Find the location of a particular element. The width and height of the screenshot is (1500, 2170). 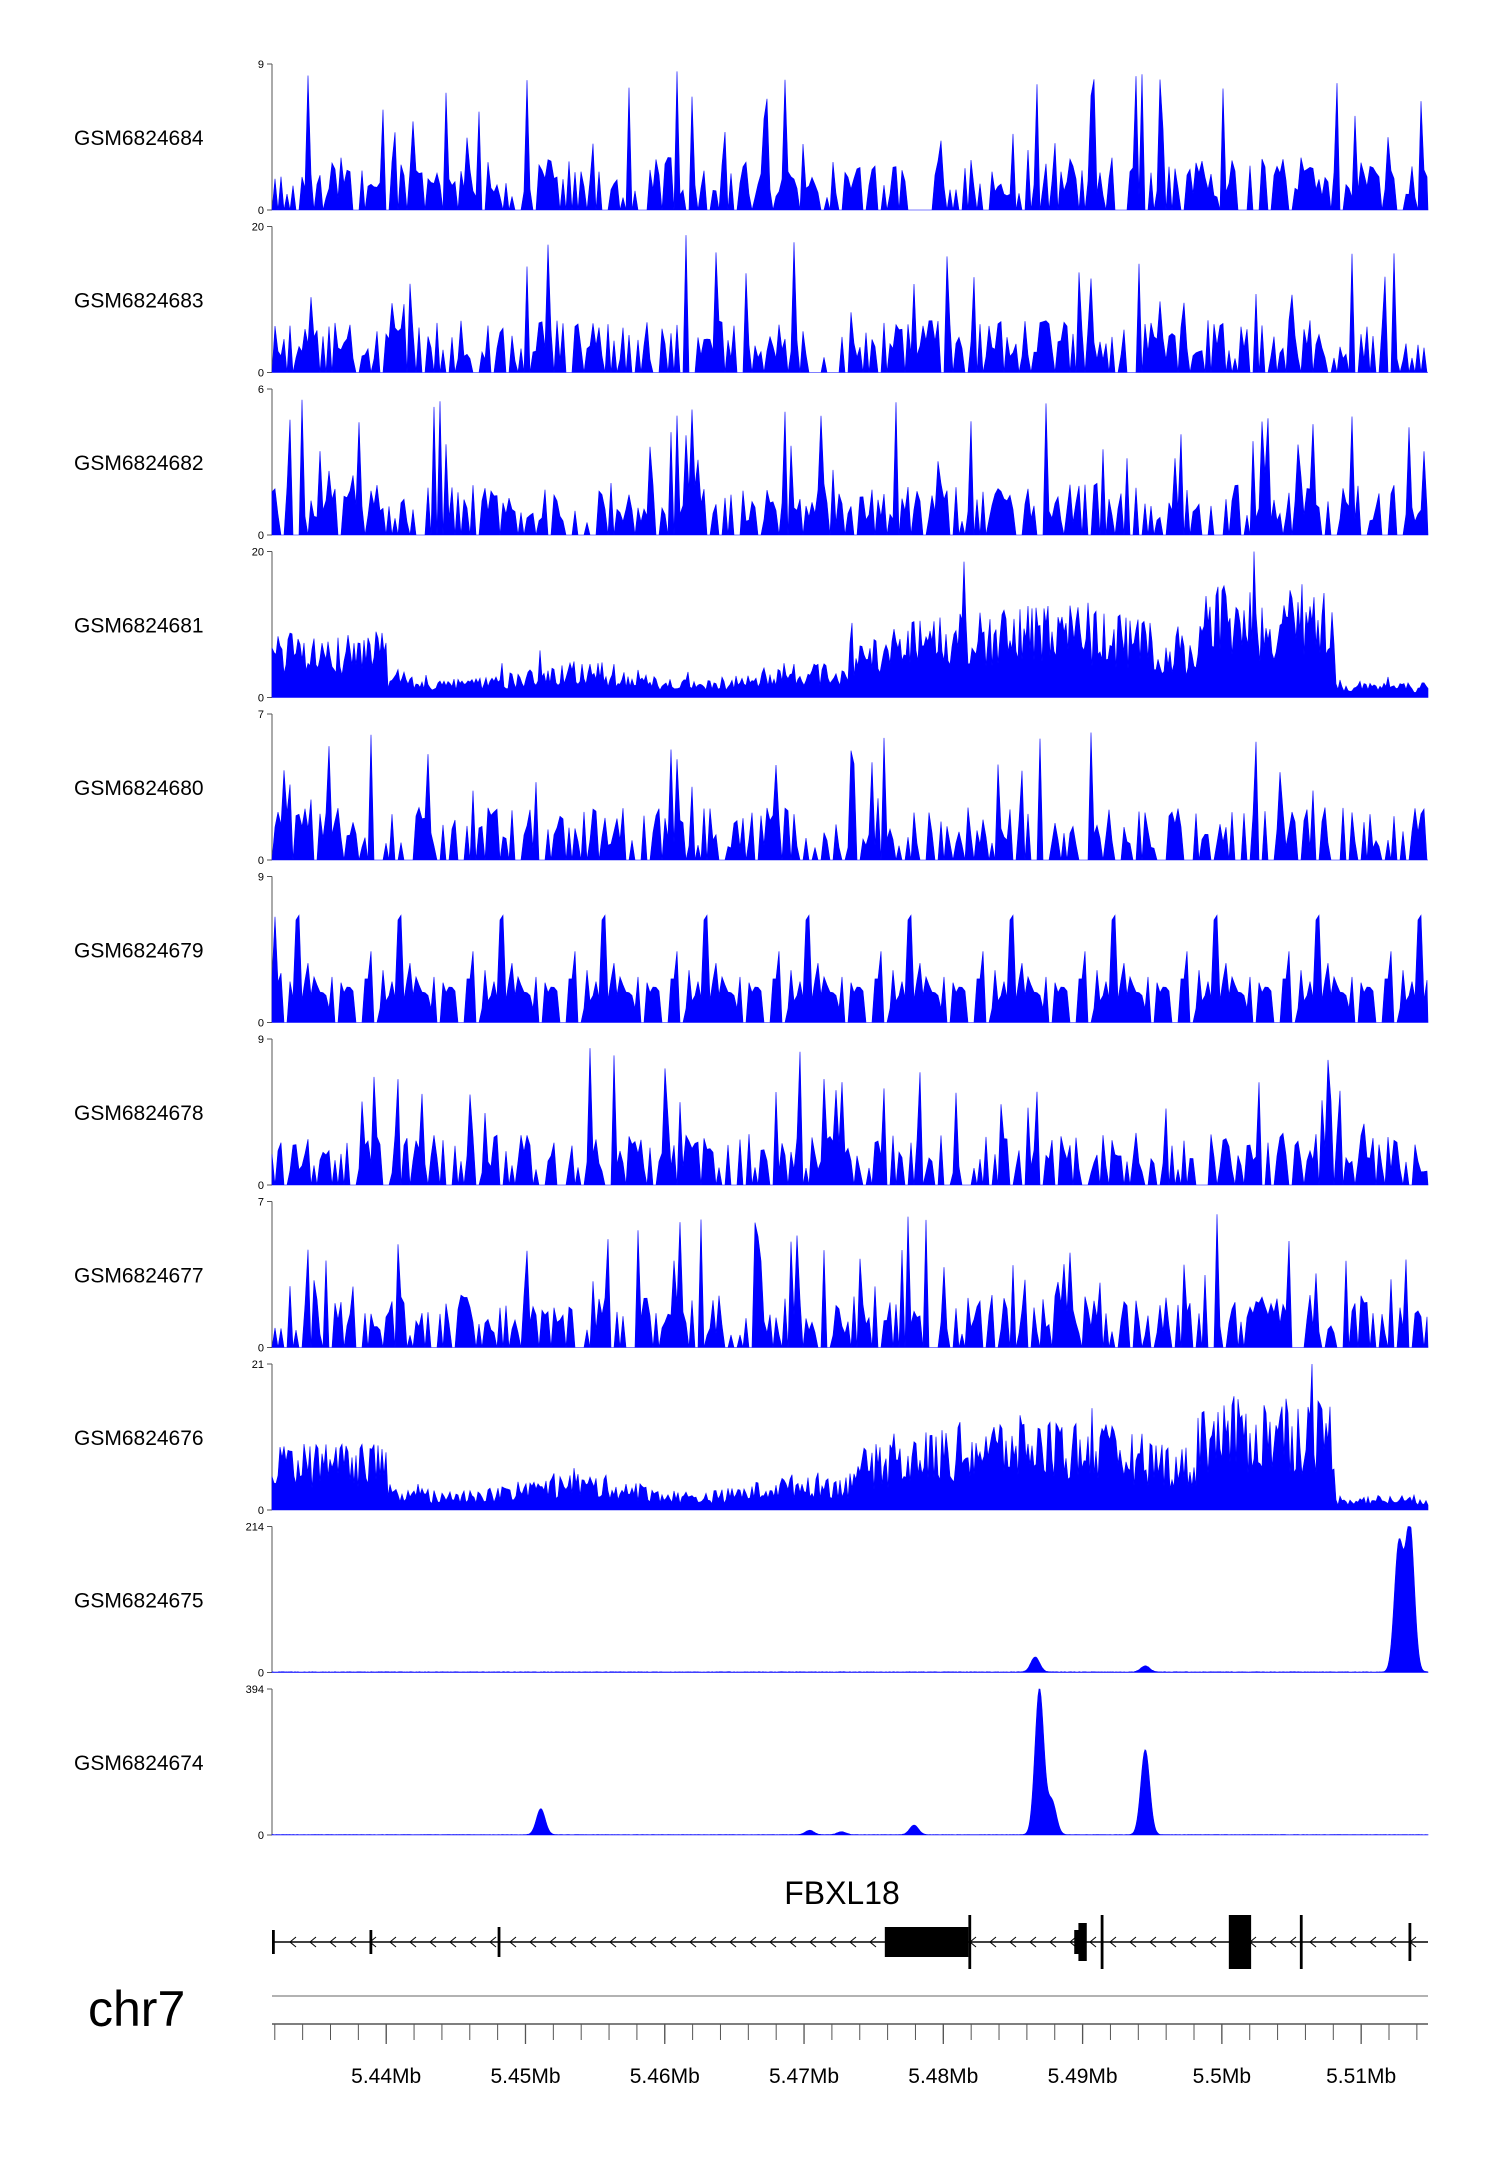

gene-track: FBXL18 is located at coordinates (850, 1922).